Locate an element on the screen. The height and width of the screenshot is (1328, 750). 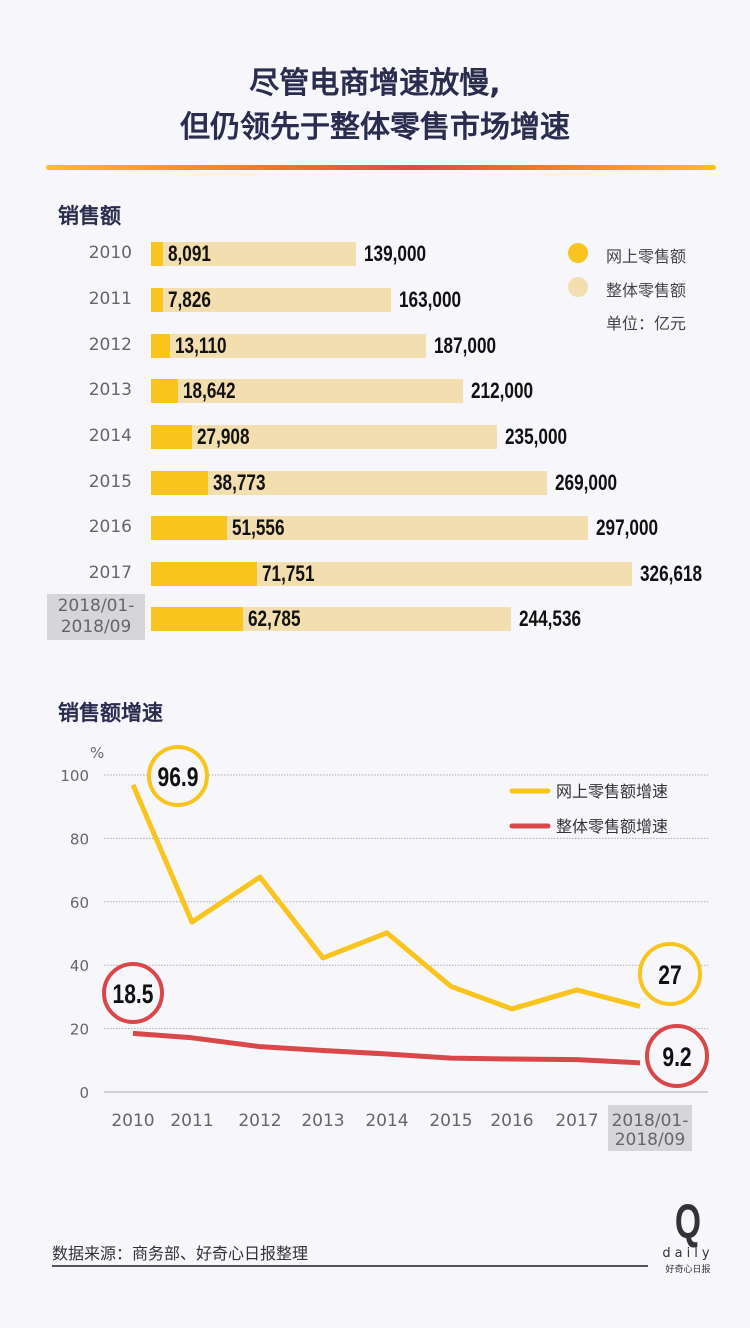
bar-total-value: 163,000 is located at coordinates (430, 299).